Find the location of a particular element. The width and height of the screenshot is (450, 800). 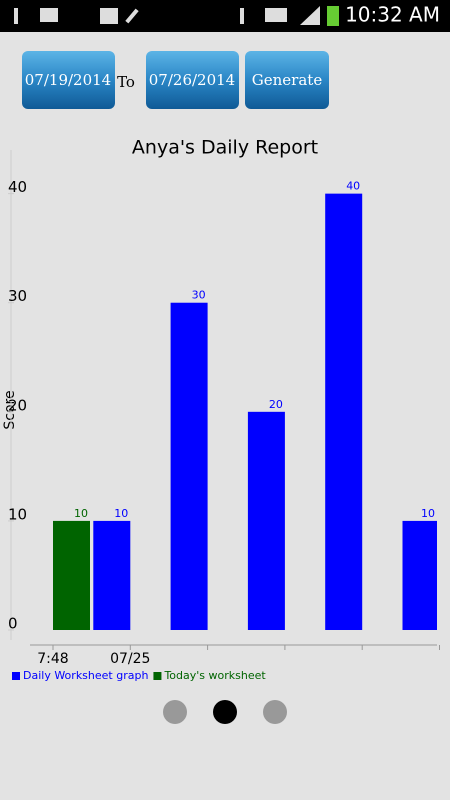

status-bar is located at coordinates (225, 16).